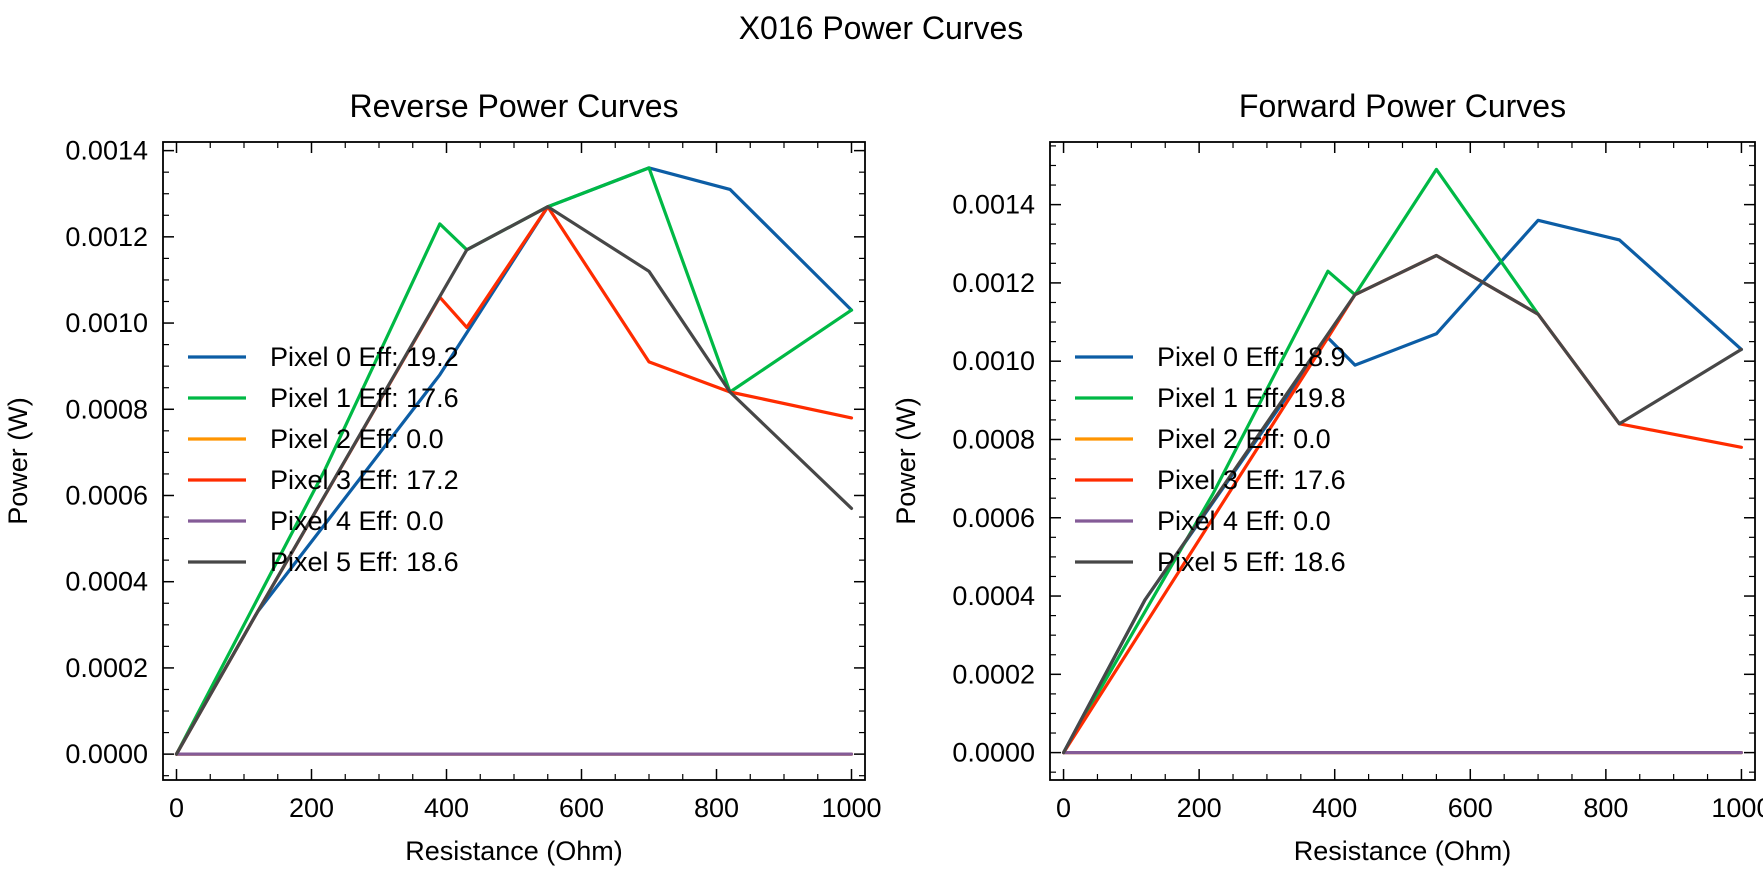 The height and width of the screenshot is (885, 1763). I want to click on legend-label: Pixel 3 Eff: 17.2, so click(364, 480).